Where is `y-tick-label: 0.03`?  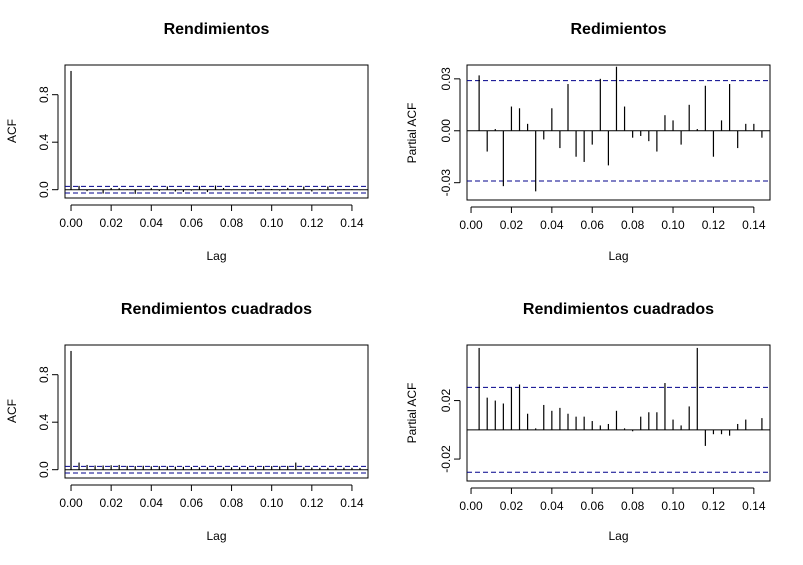
y-tick-label: 0.03 is located at coordinates (446, 79).